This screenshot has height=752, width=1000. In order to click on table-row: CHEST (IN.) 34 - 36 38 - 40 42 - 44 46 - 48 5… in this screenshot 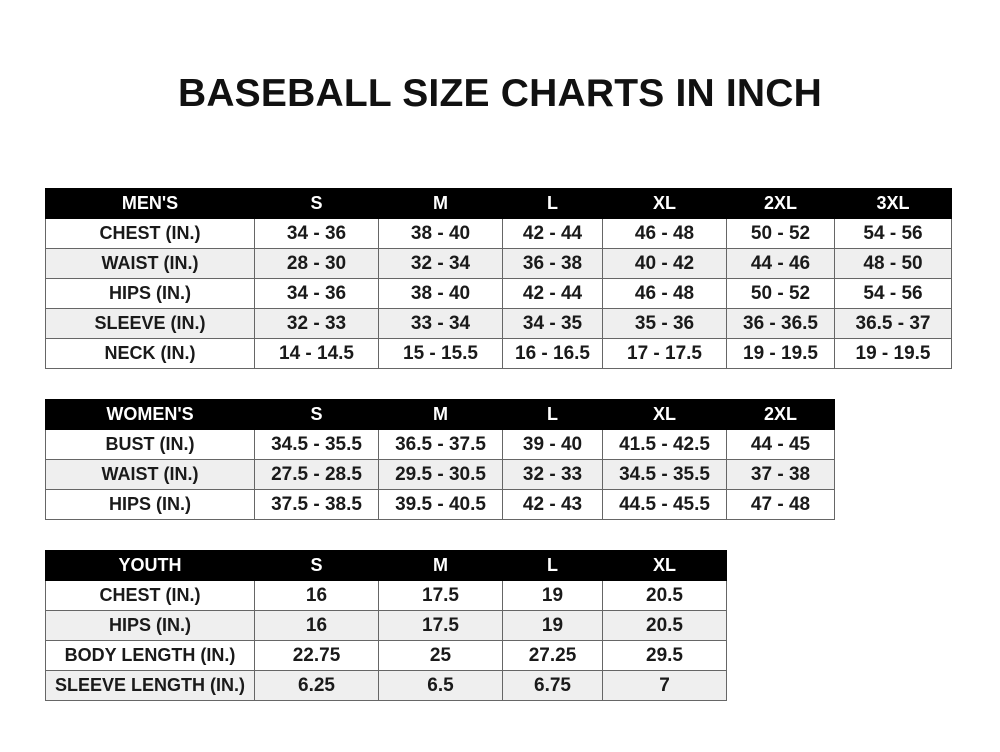, I will do `click(498, 233)`.